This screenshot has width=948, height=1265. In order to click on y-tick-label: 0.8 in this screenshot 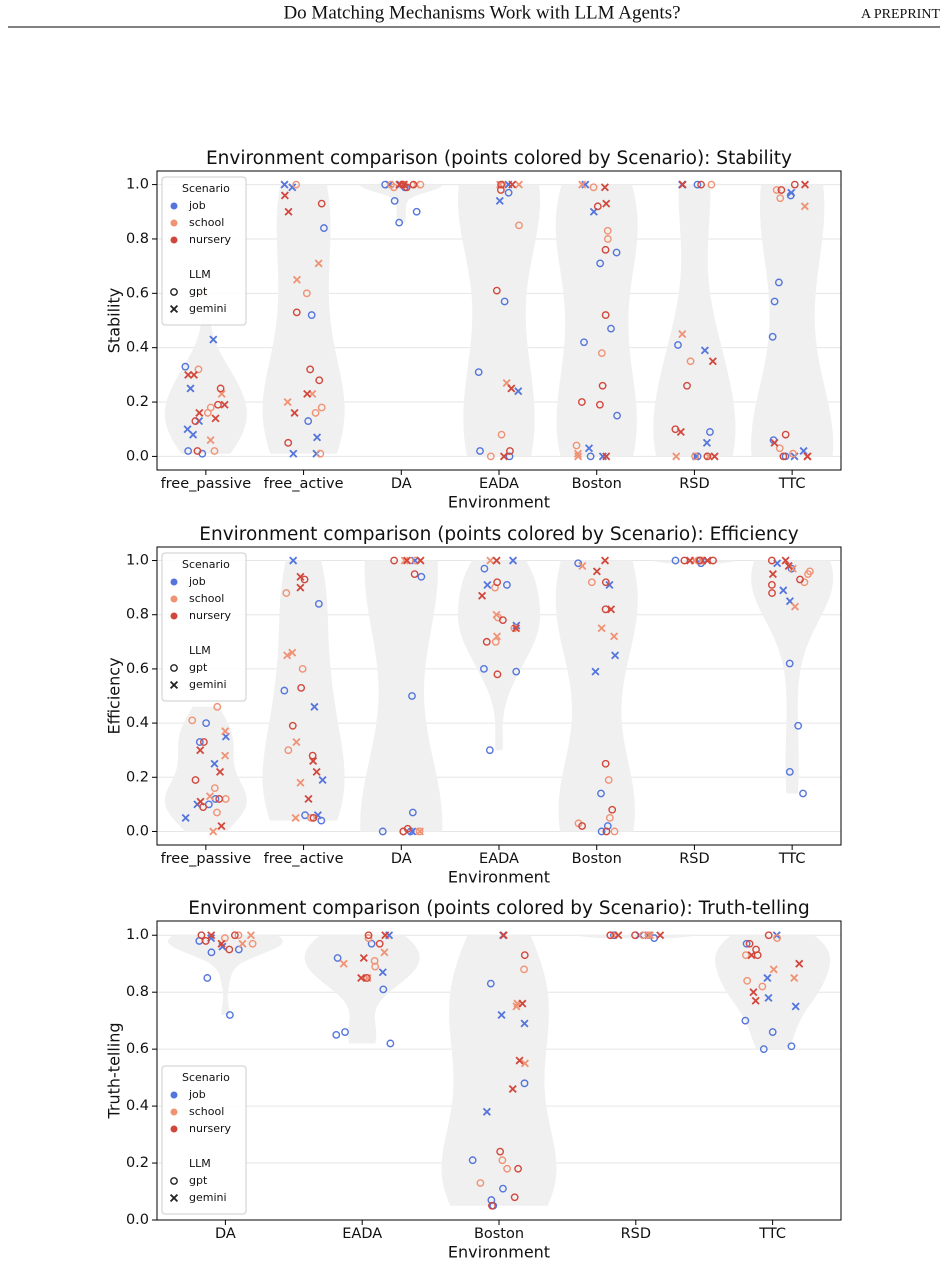, I will do `click(137, 615)`.